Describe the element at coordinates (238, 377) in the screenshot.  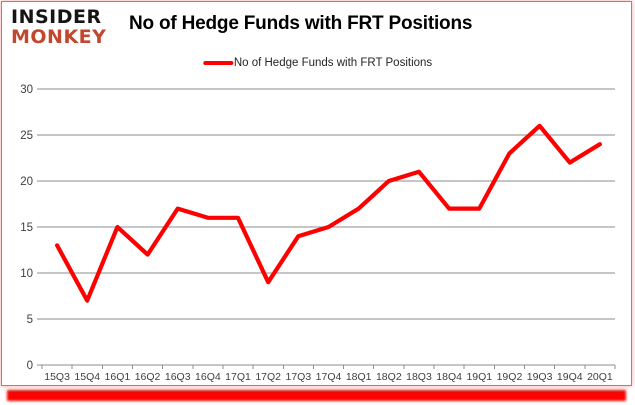
I see `x-tick-label: 17Q1` at that location.